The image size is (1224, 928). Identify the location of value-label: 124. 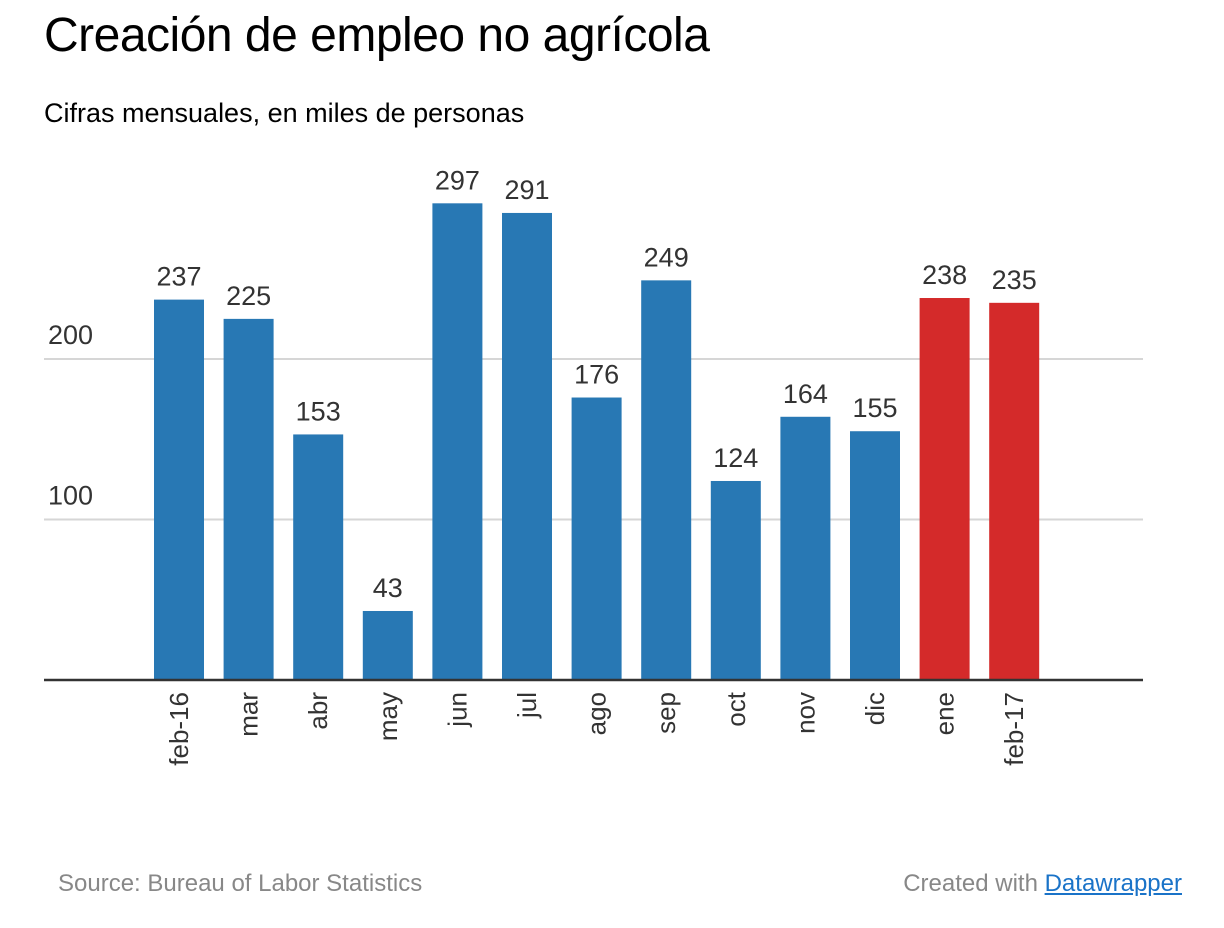
(735, 458).